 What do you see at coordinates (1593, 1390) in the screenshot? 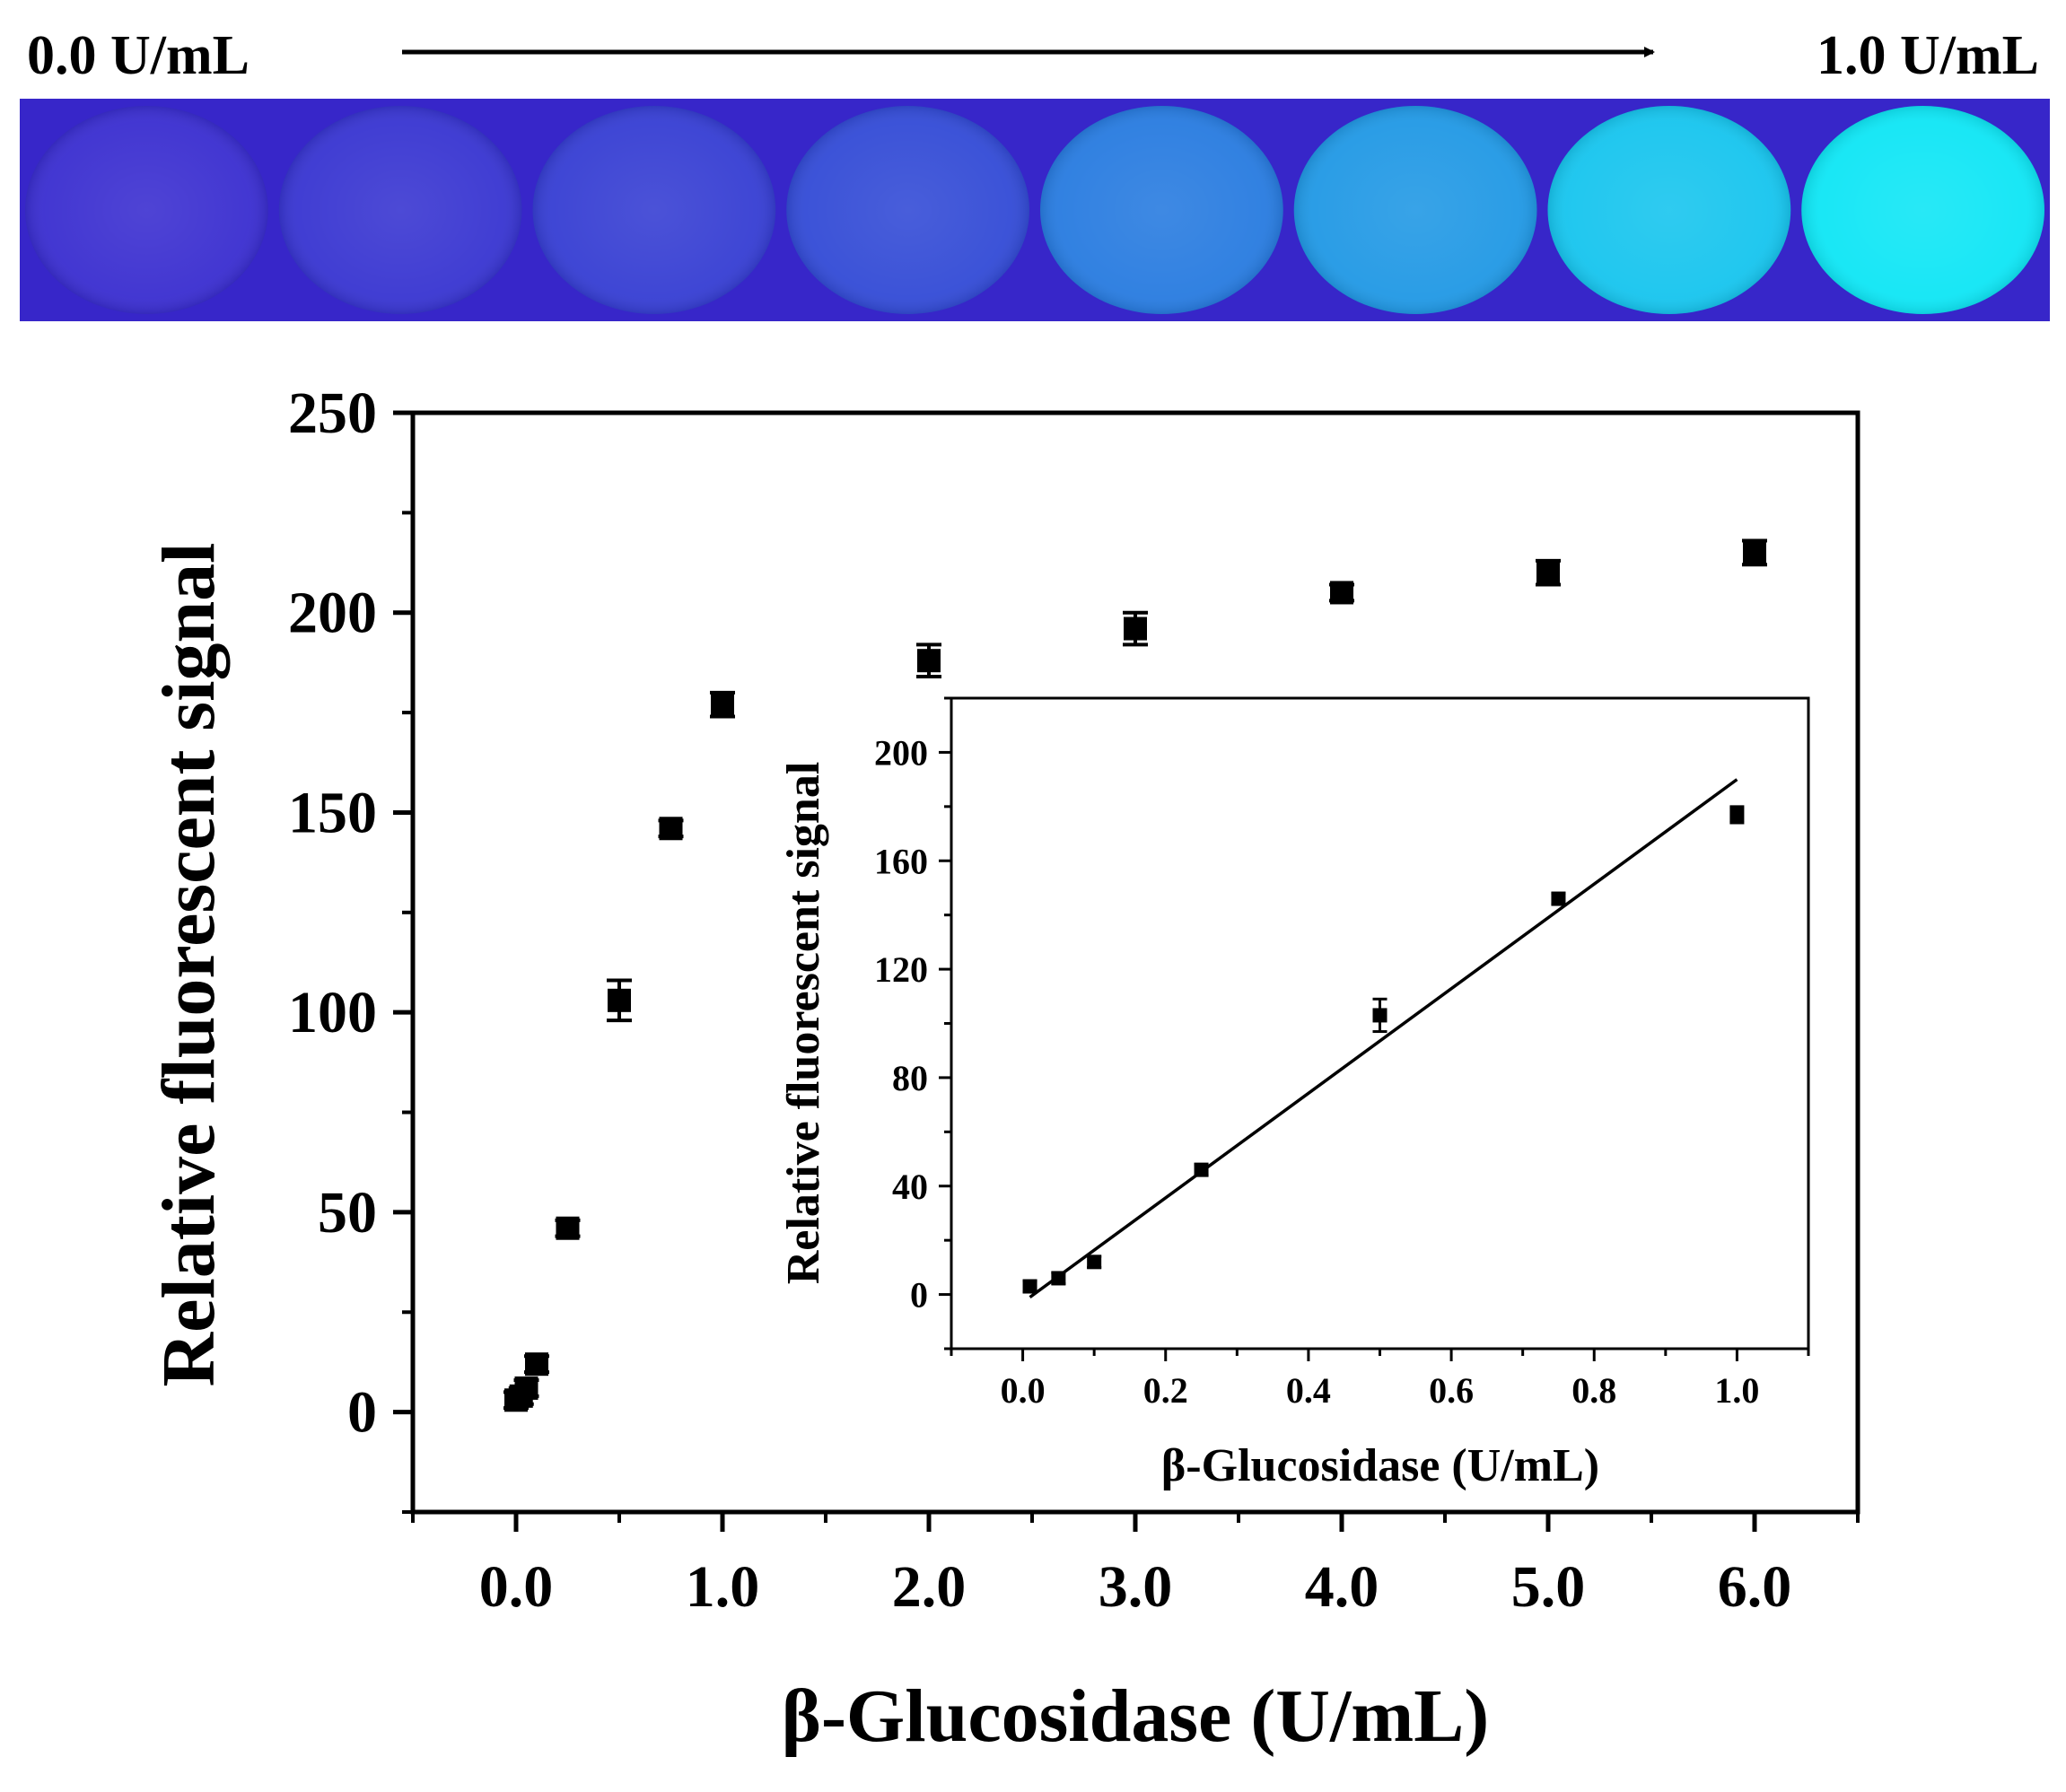
I see `inset-x-tick-label: 0.8` at bounding box center [1593, 1390].